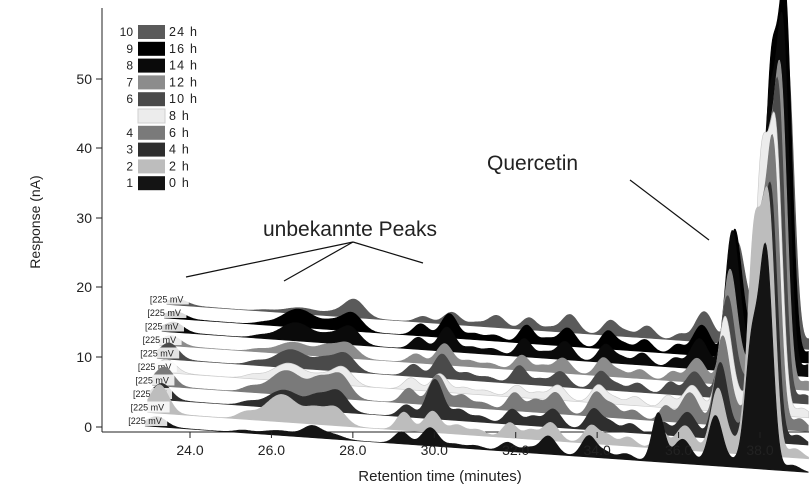 The image size is (809, 488). Describe the element at coordinates (35, 221) in the screenshot. I see `y-axis-label: Response (nA)` at that location.